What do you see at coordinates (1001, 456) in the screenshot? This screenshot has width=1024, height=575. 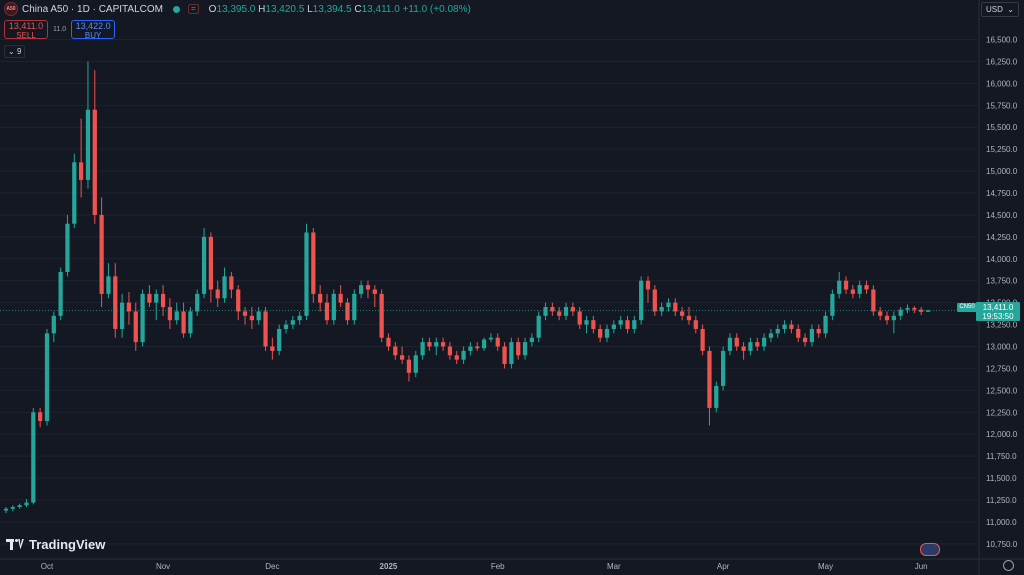 I see `y-tick-label: 11,750.0` at bounding box center [1001, 456].